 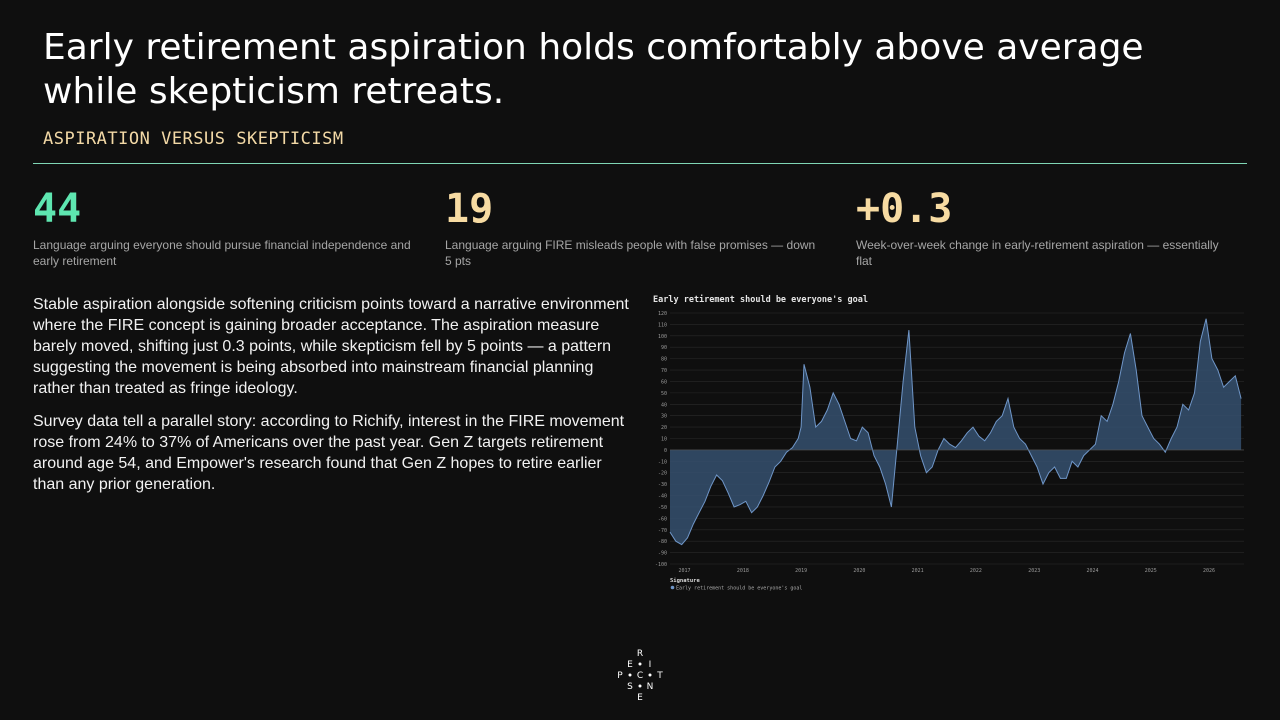 What do you see at coordinates (1151, 571) in the screenshot?
I see `x-tick-label: 2025` at bounding box center [1151, 571].